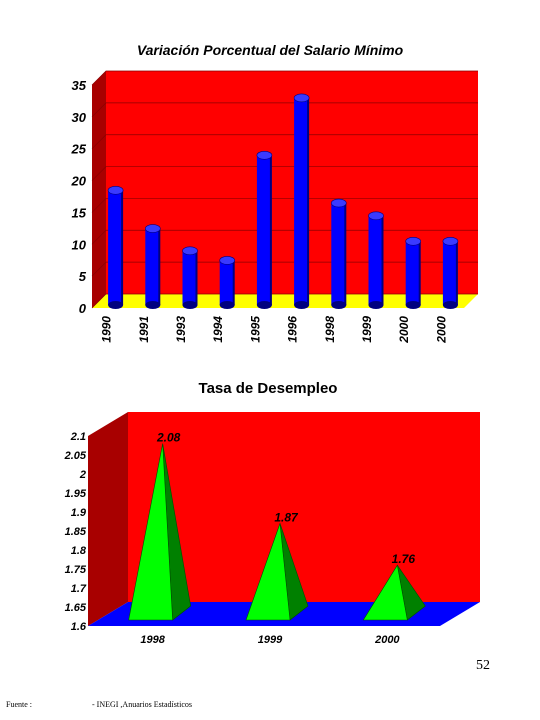 This screenshot has height=720, width=540. I want to click on pyramids, so click(277, 532).